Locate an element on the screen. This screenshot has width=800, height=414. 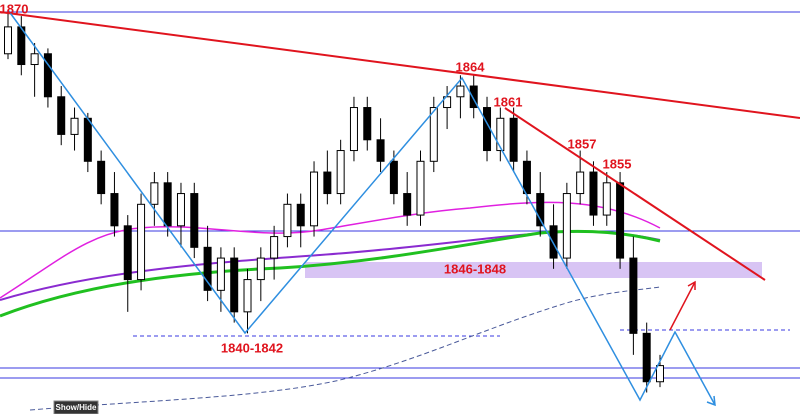
show-hide-button: Show/Hide is located at coordinates (76, 407).